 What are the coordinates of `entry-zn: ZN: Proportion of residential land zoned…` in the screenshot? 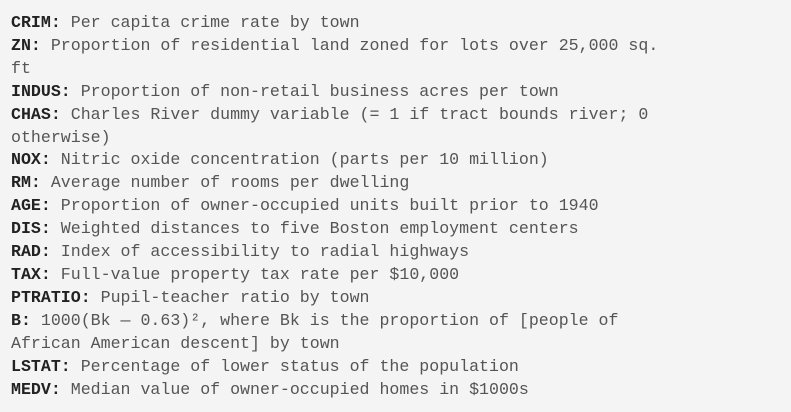 It's located at (335, 45).